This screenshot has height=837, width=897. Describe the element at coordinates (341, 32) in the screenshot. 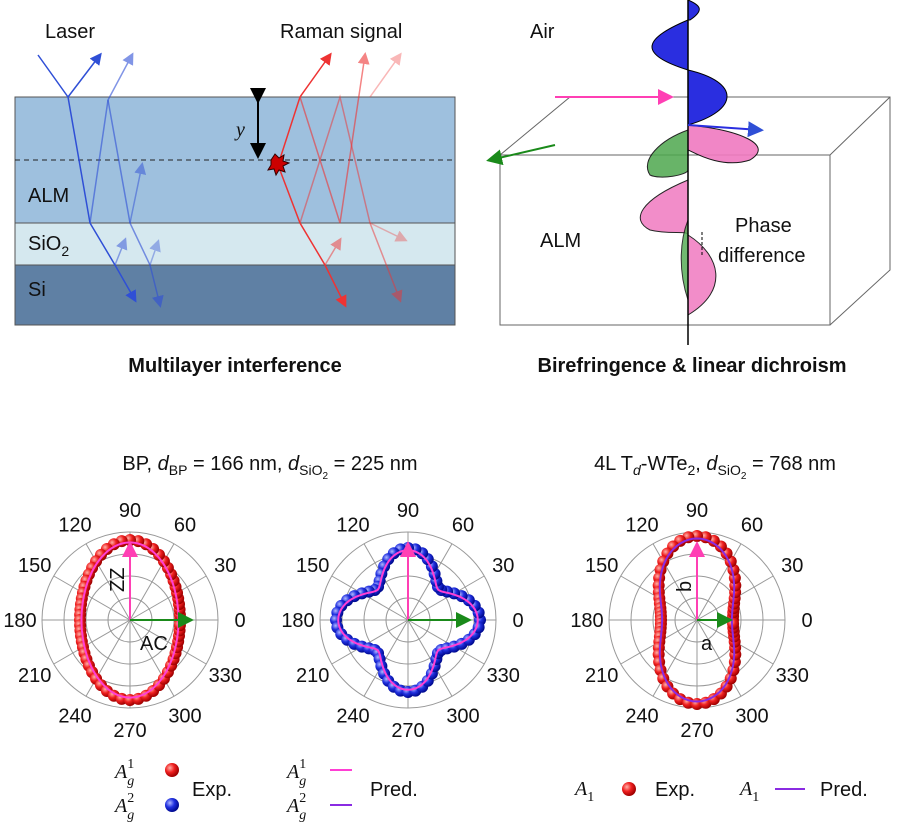

I see `raman-label: Raman signal` at that location.